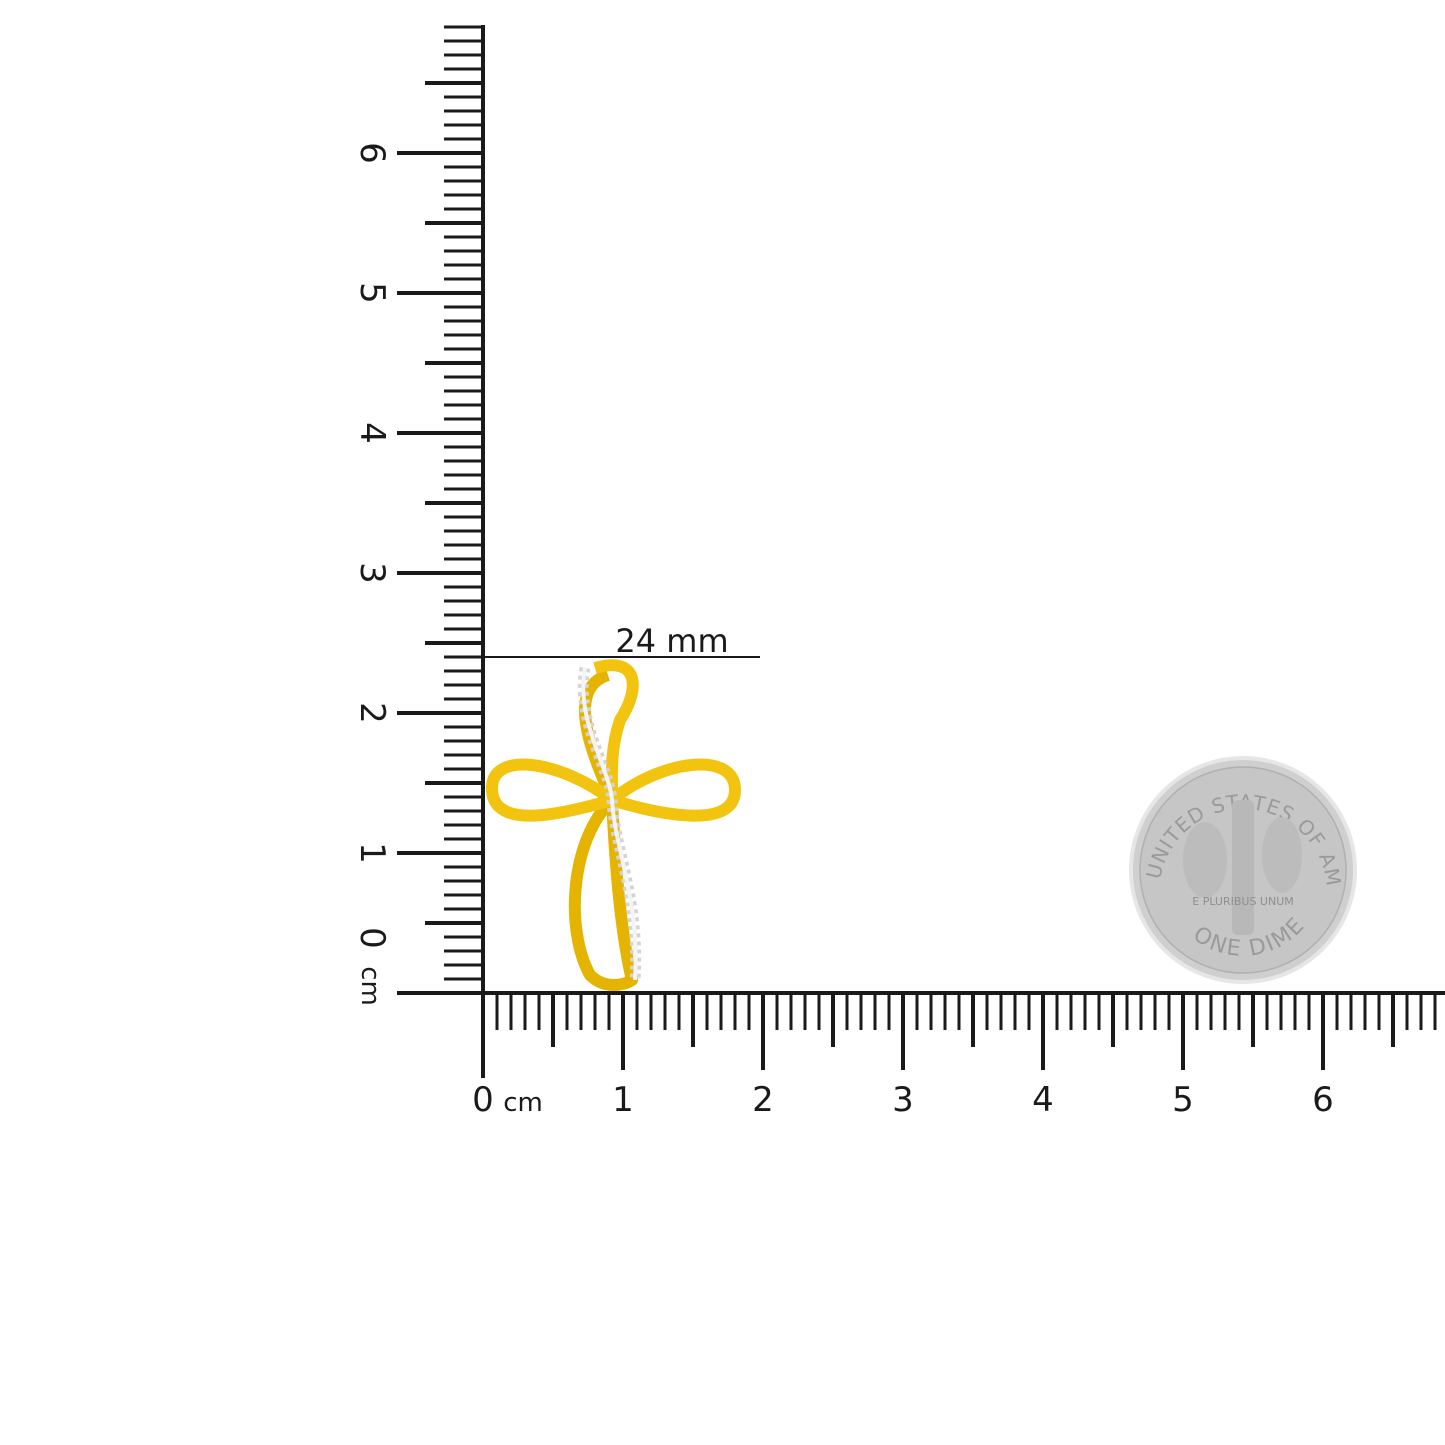  Describe the element at coordinates (372, 293) in the screenshot. I see `vertical-ruler-label: 5` at that location.